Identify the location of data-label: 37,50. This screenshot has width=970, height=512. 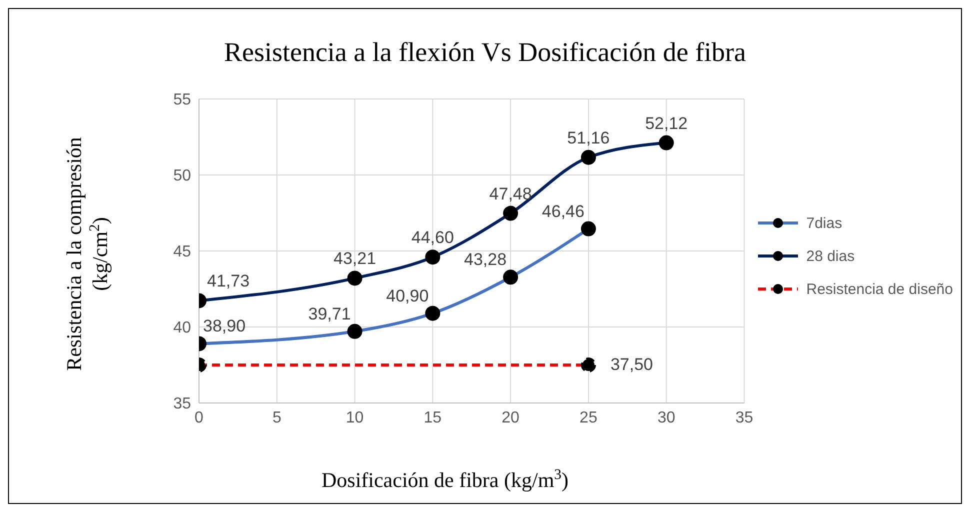
(631, 364).